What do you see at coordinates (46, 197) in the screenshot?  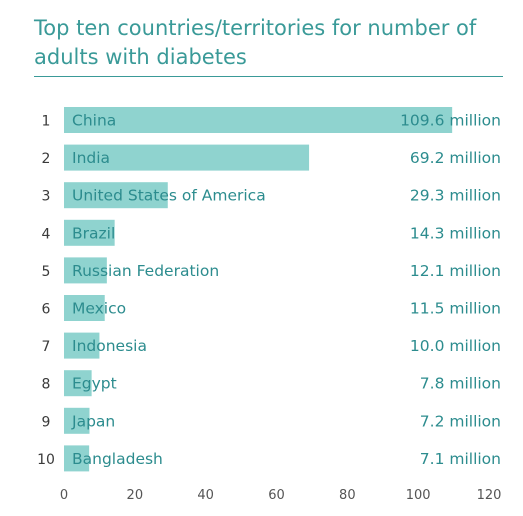 I see `rank-label: 3` at bounding box center [46, 197].